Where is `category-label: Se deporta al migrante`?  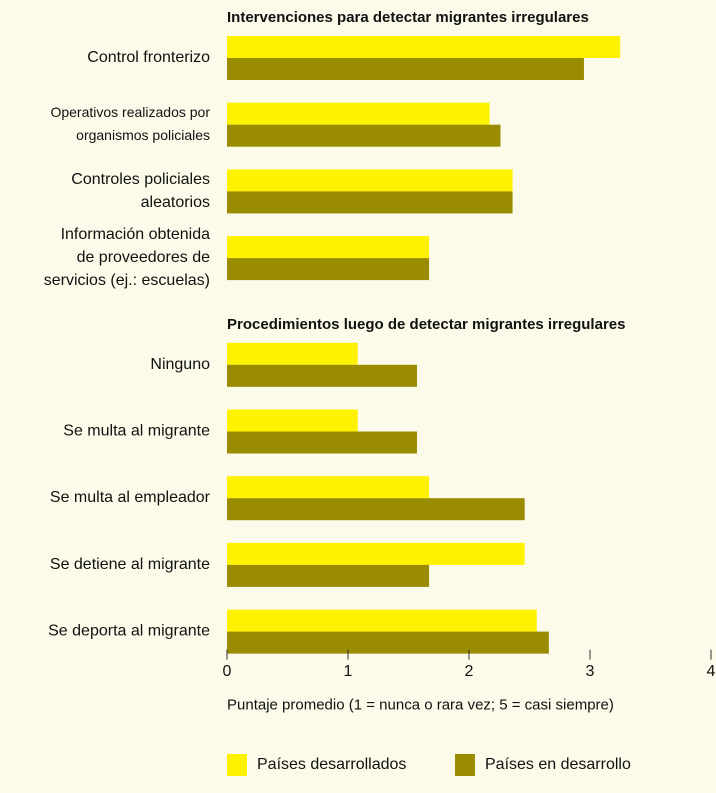
category-label: Se deporta al migrante is located at coordinates (129, 631).